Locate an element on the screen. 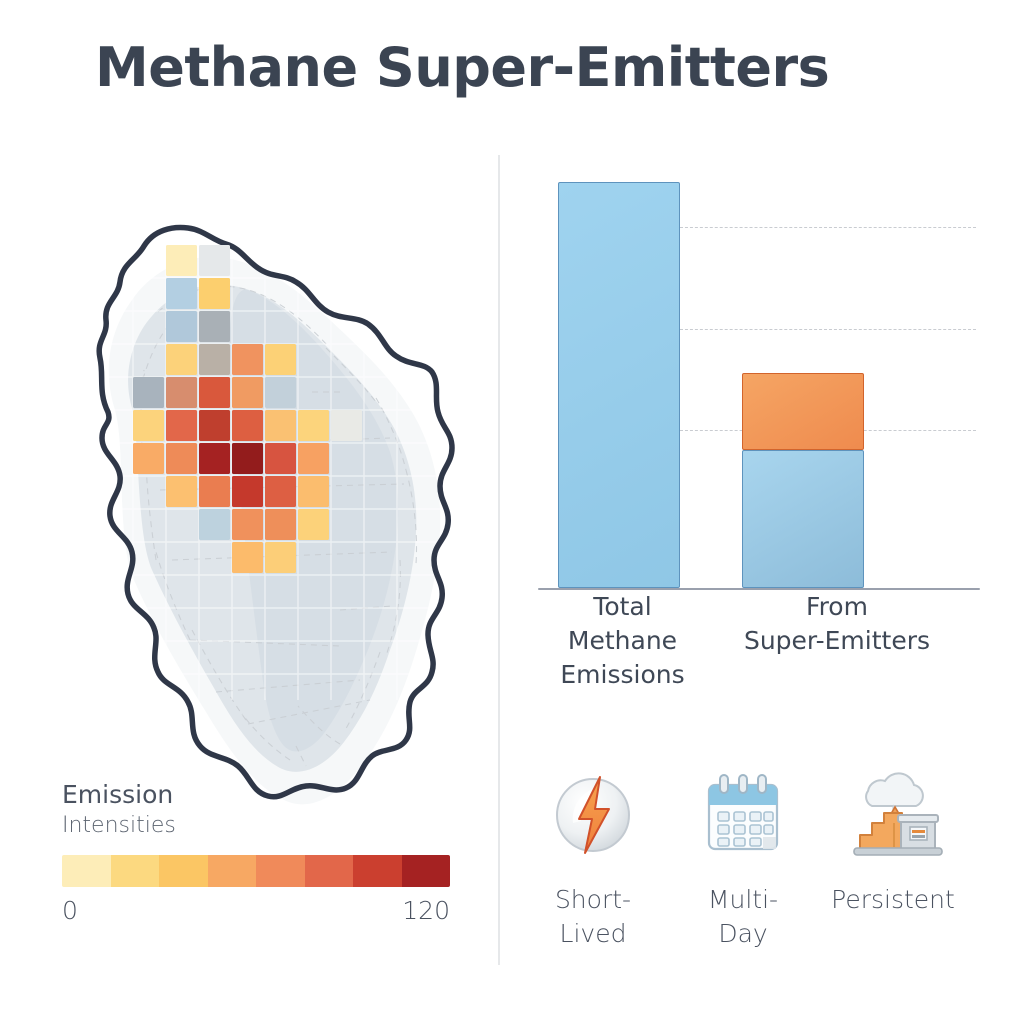 The width and height of the screenshot is (1024, 1024). category-persistent: Persistent is located at coordinates (893, 838).